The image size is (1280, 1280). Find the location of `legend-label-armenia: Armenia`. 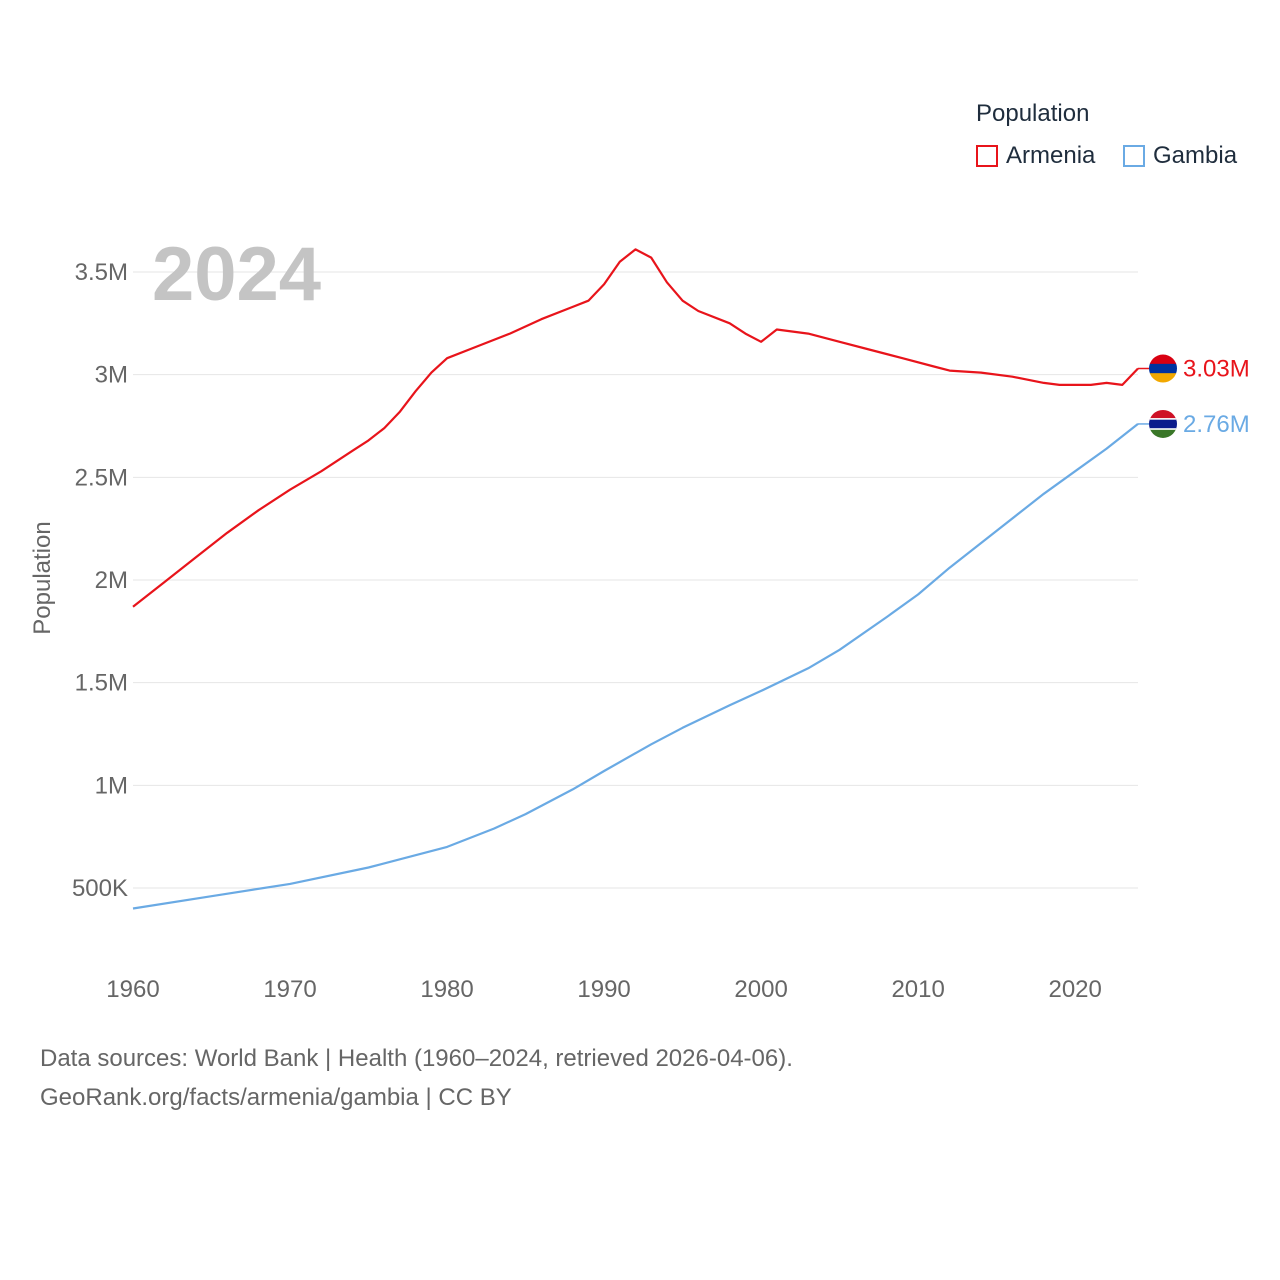

legend-label-armenia: Armenia is located at coordinates (1051, 155).